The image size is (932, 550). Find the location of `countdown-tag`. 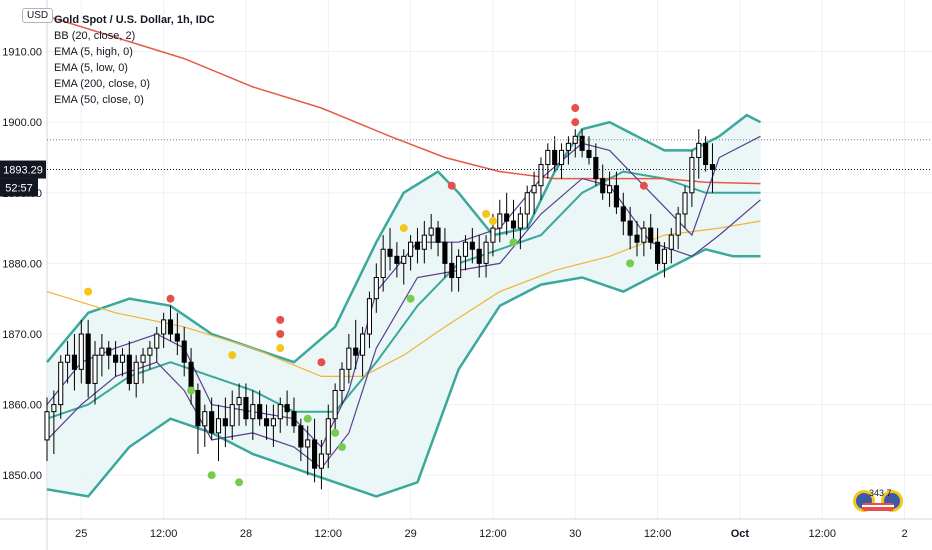

countdown-tag is located at coordinates (19, 187).